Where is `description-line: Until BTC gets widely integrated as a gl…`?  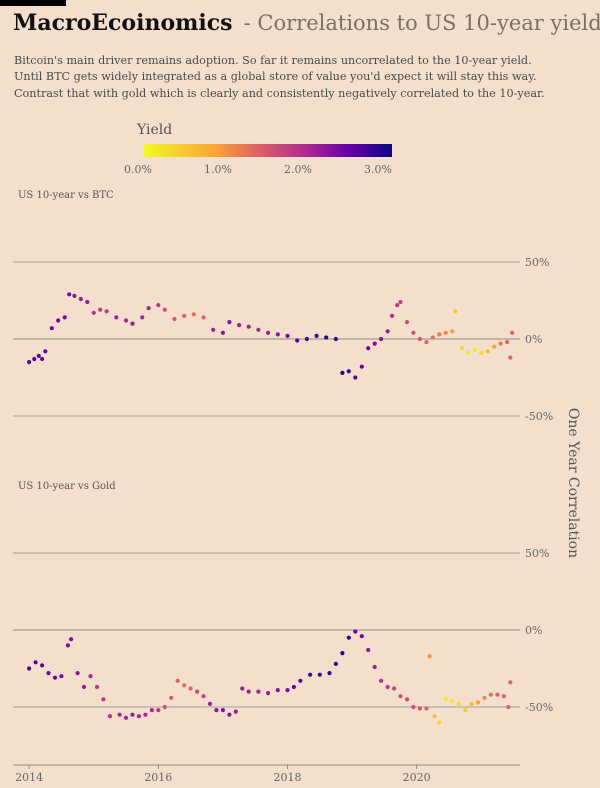
description-line: Until BTC gets widely integrated as a gl… is located at coordinates (275, 77).